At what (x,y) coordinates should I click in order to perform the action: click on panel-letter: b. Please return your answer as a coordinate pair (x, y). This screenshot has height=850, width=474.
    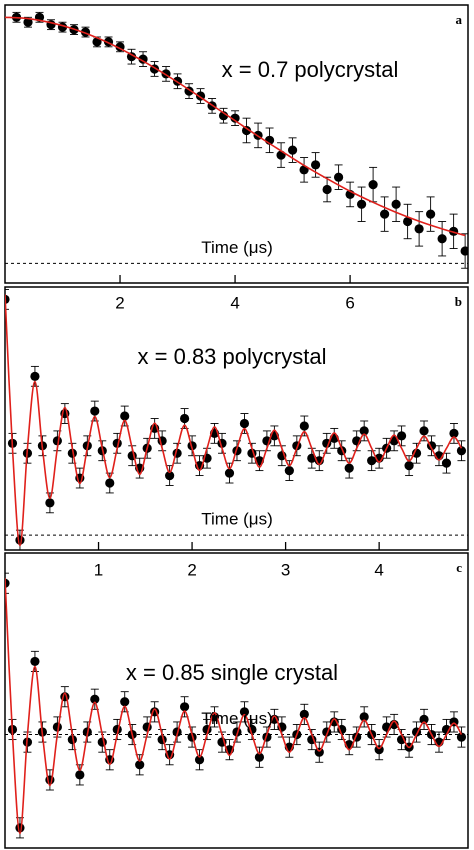
    Looking at the image, I should click on (458, 301).